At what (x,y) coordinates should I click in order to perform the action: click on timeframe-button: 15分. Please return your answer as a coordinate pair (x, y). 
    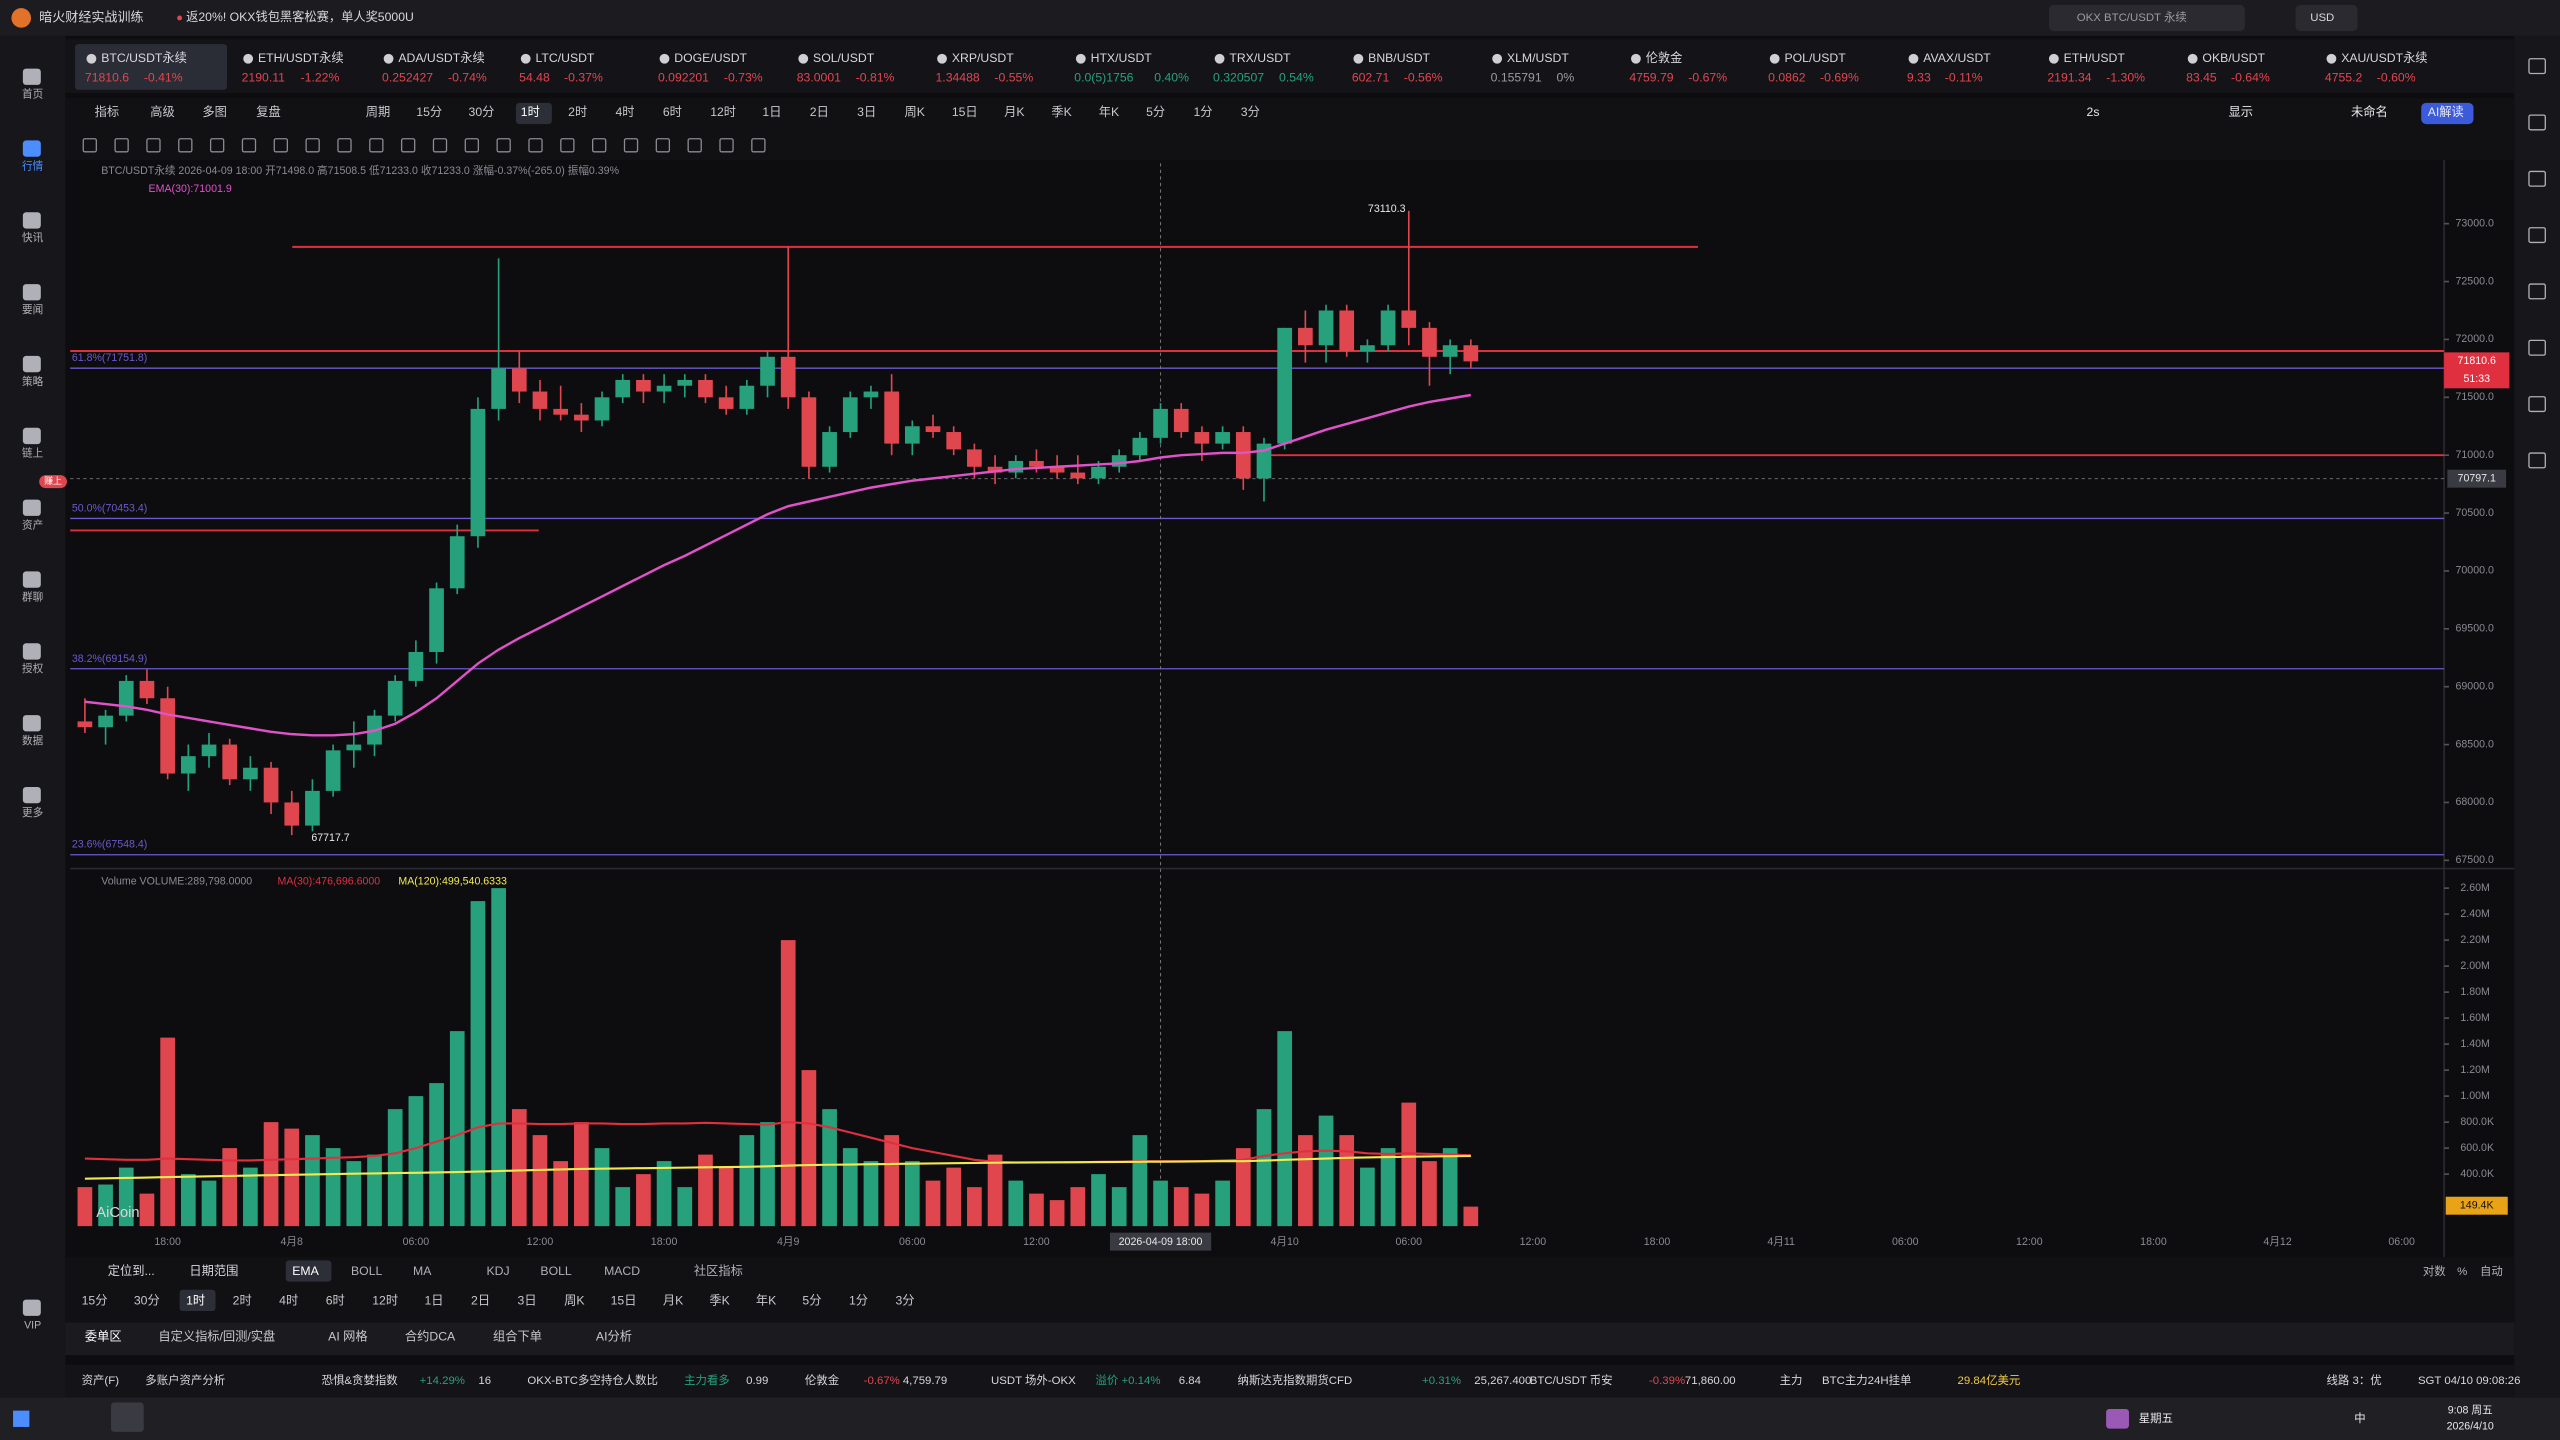
    Looking at the image, I should click on (95, 1300).